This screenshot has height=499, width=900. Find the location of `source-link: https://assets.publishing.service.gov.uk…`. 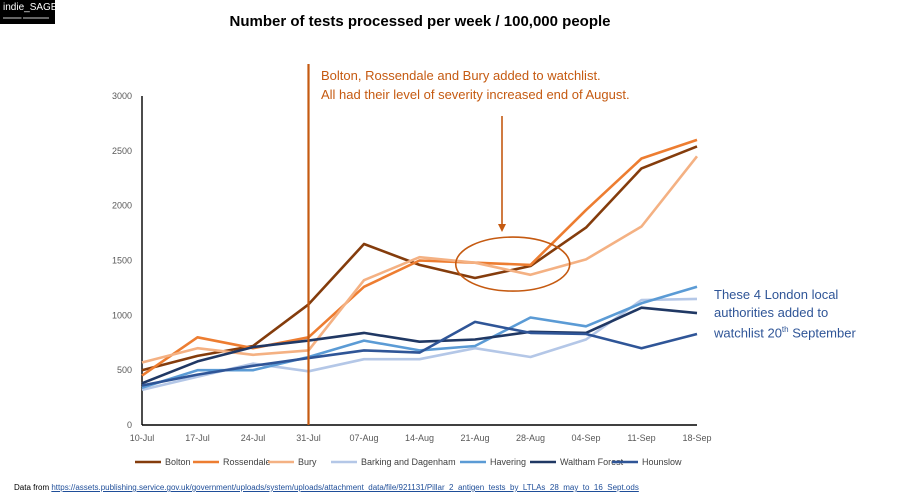

source-link: https://assets.publishing.service.gov.uk… is located at coordinates (345, 487).